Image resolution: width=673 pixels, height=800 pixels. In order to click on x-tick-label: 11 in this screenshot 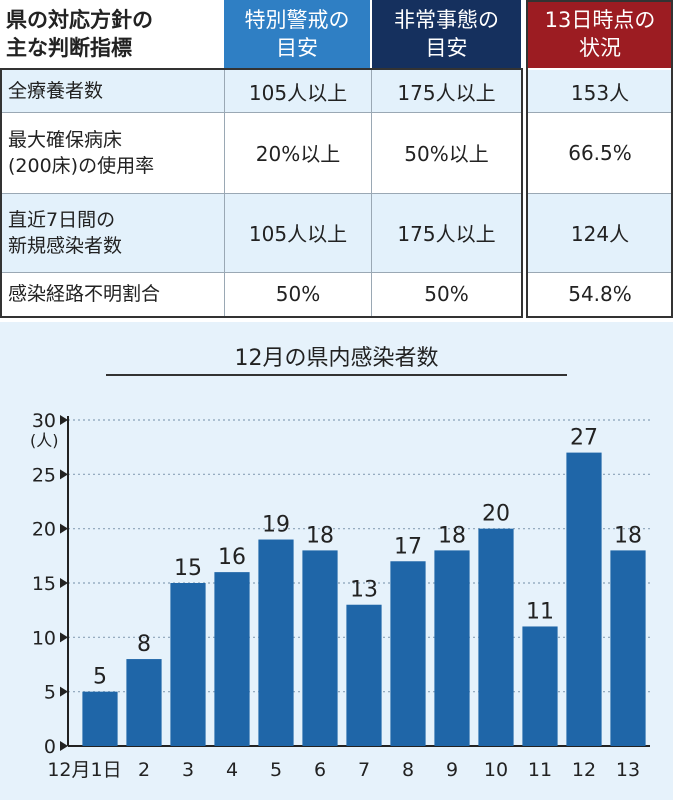, I will do `click(540, 770)`.